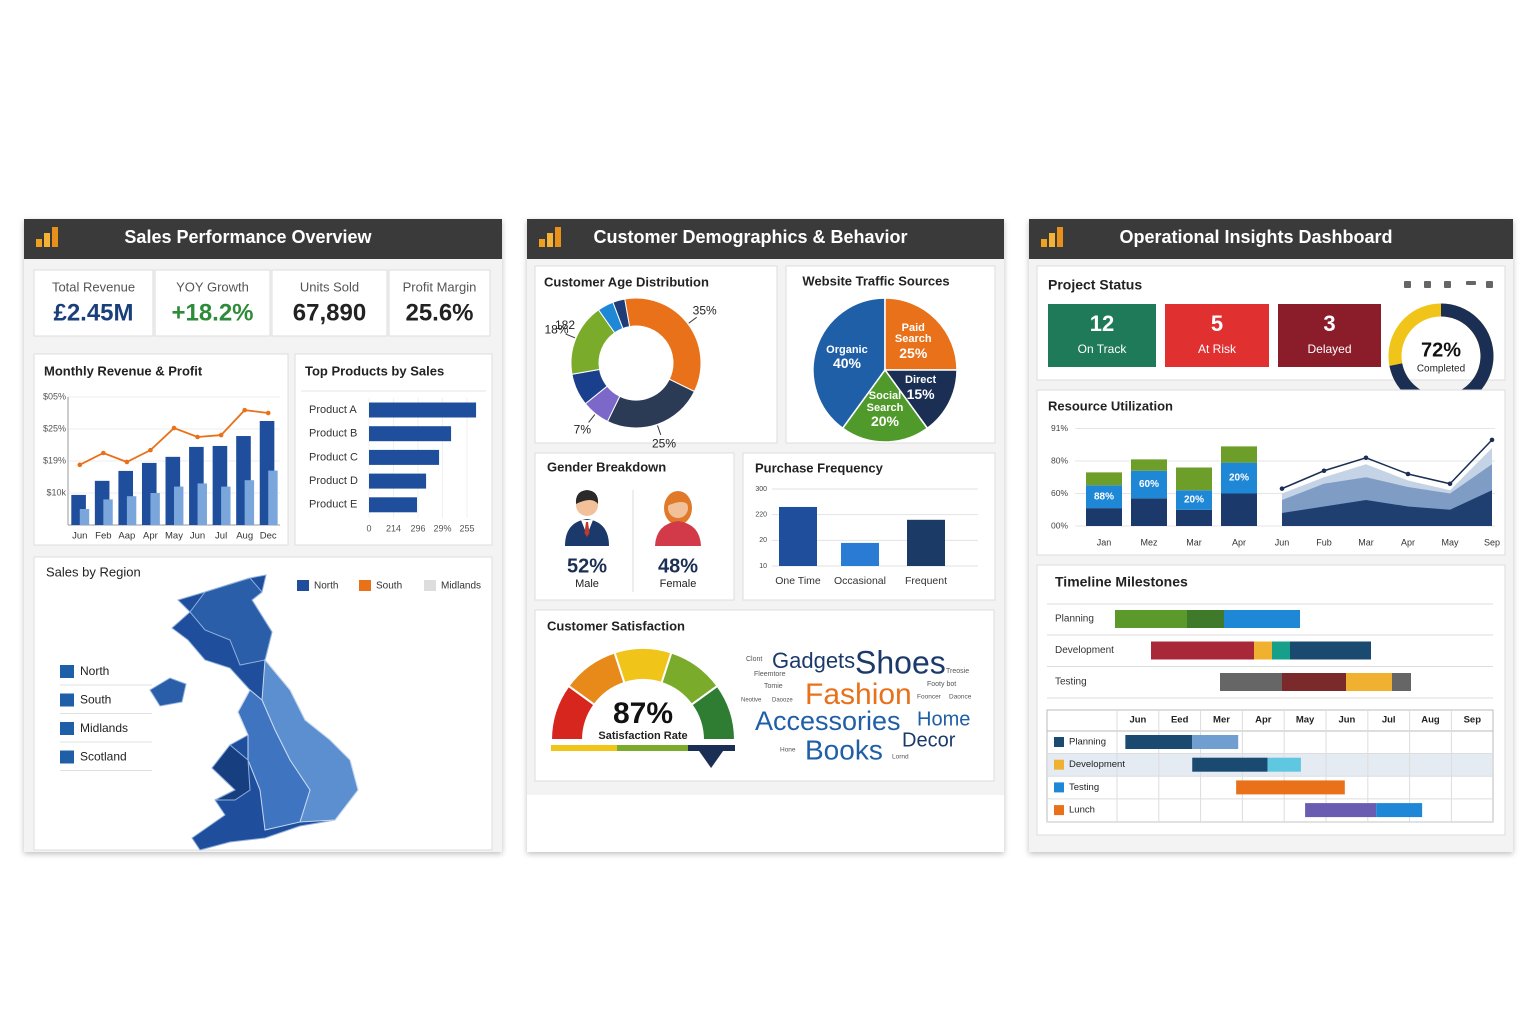  Describe the element at coordinates (54, 396) in the screenshot. I see `y-tick-label: $05%` at that location.